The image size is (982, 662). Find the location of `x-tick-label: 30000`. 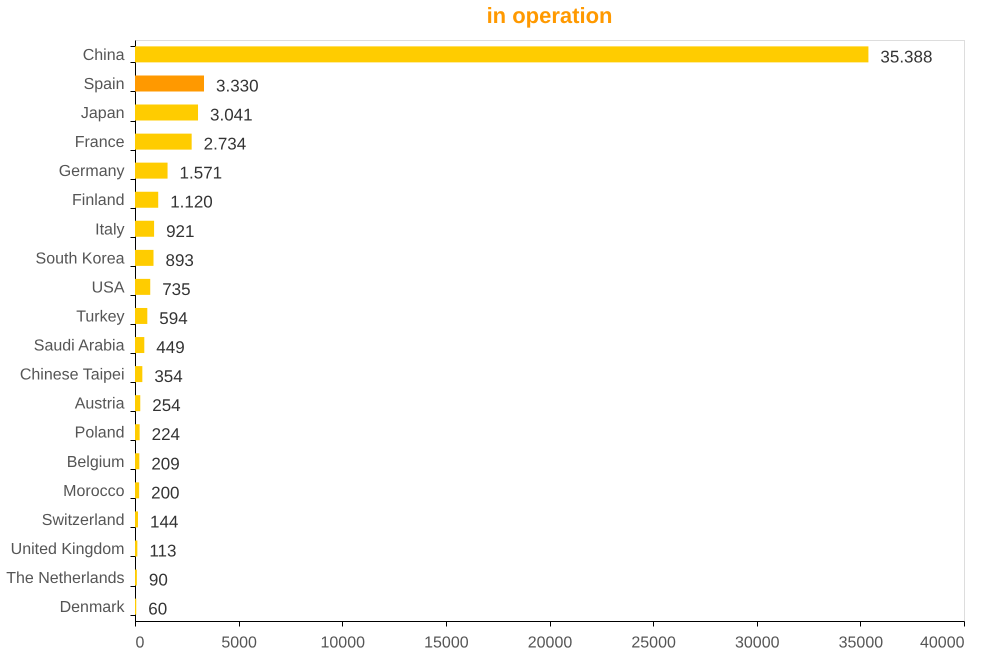

x-tick-label: 30000 is located at coordinates (757, 643).